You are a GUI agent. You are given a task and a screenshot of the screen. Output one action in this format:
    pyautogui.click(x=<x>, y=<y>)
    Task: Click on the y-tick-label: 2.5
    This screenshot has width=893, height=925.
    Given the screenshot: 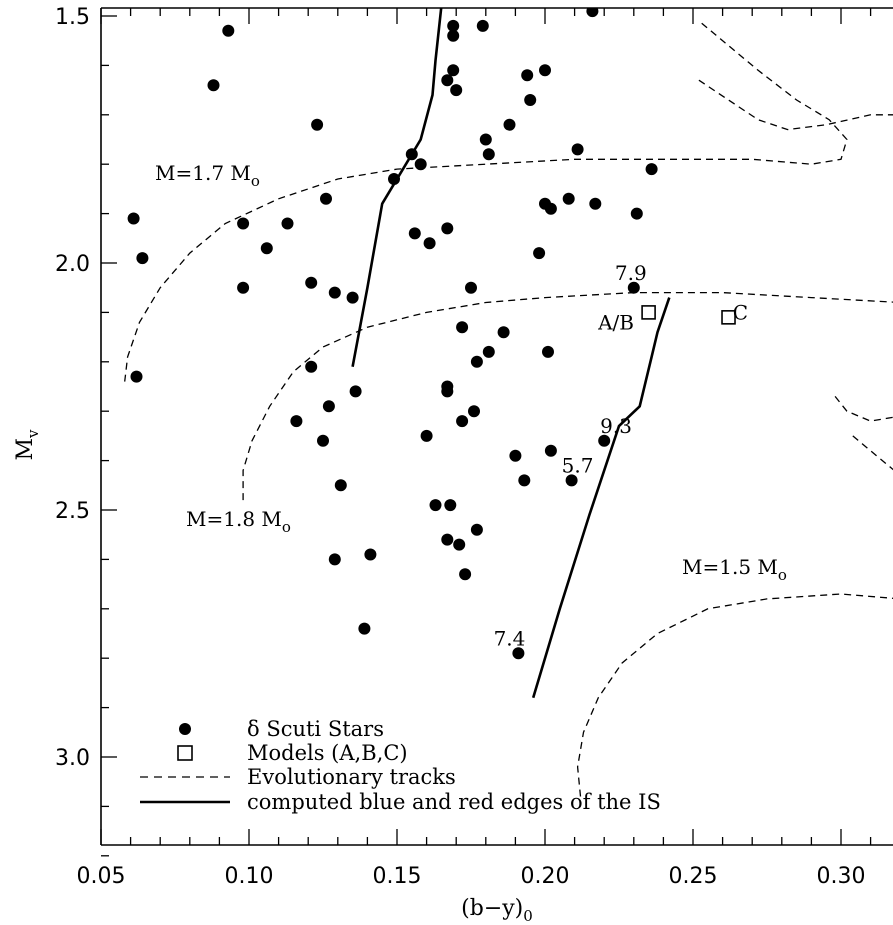 What is the action you would take?
    pyautogui.click(x=72, y=511)
    